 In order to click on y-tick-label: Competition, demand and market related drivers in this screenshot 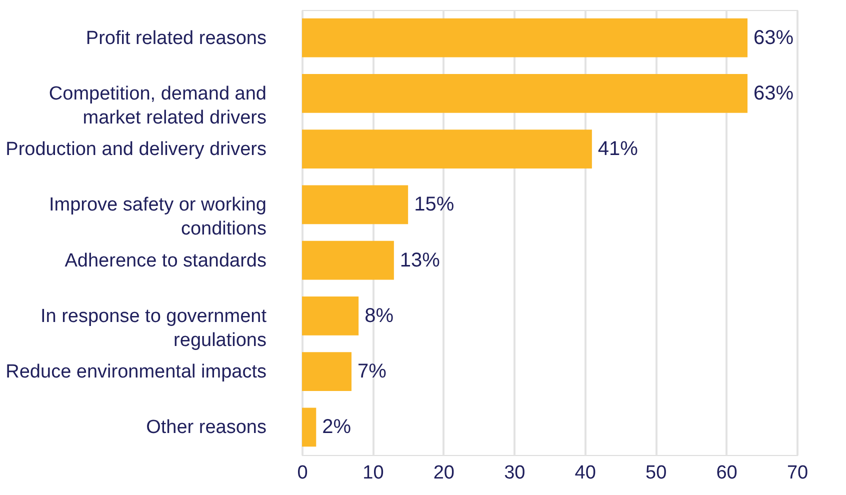, I will do `click(157, 105)`.